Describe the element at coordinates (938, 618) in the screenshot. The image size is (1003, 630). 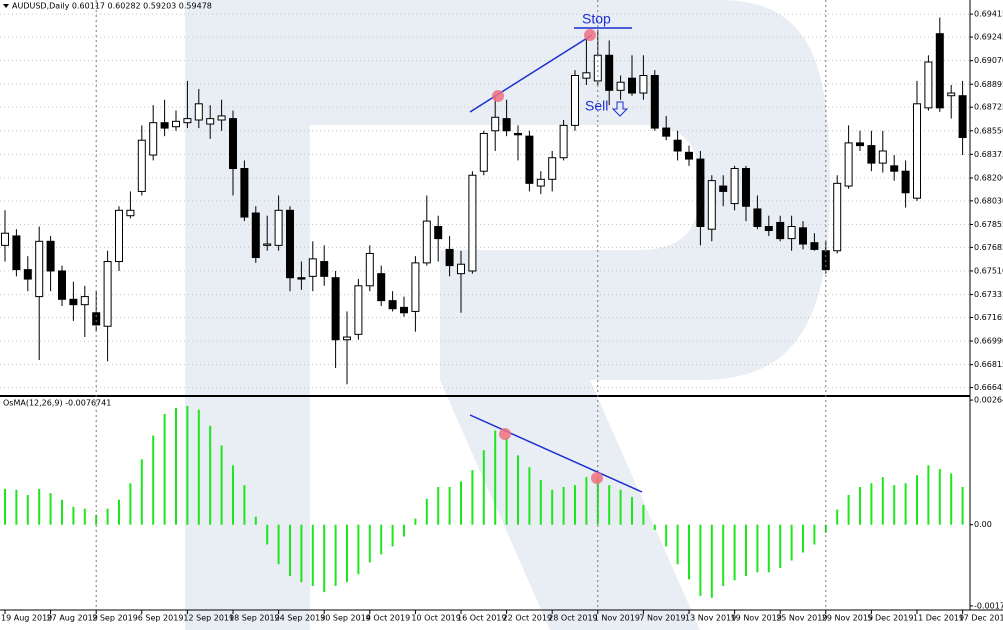
I see `x-tick-label: 11 Dec 2019` at that location.